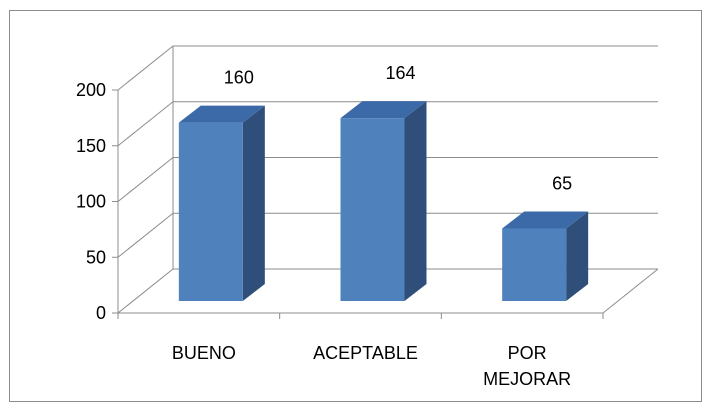 The image size is (712, 412). Describe the element at coordinates (365, 353) in the screenshot. I see `category-label: ACEPTABLE` at that location.